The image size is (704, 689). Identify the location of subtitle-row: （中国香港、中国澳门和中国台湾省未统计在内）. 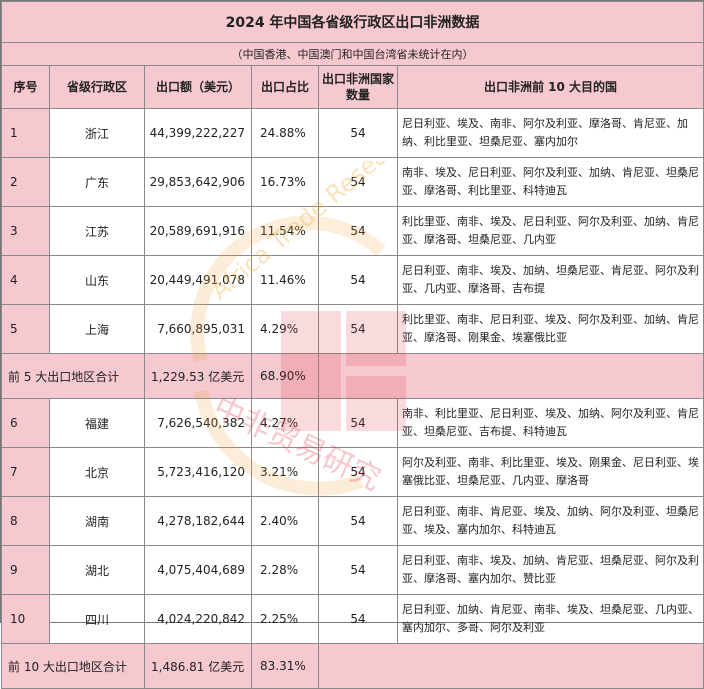
(352, 54).